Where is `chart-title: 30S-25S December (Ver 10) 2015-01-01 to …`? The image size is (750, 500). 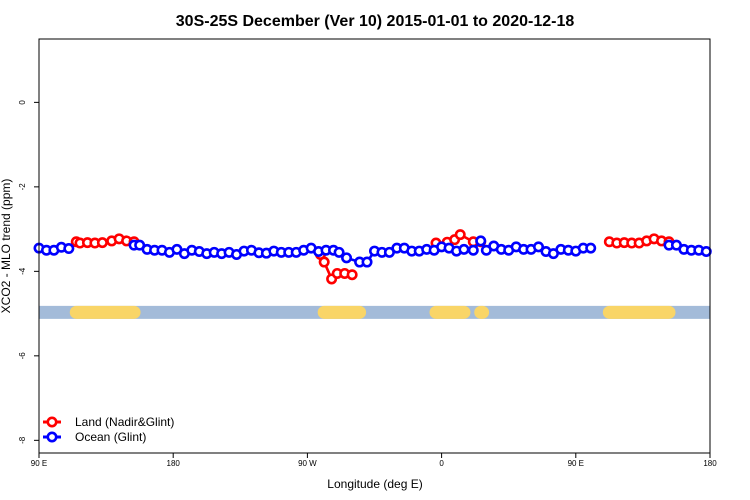 chart-title: 30S-25S December (Ver 10) 2015-01-01 to … is located at coordinates (375, 21).